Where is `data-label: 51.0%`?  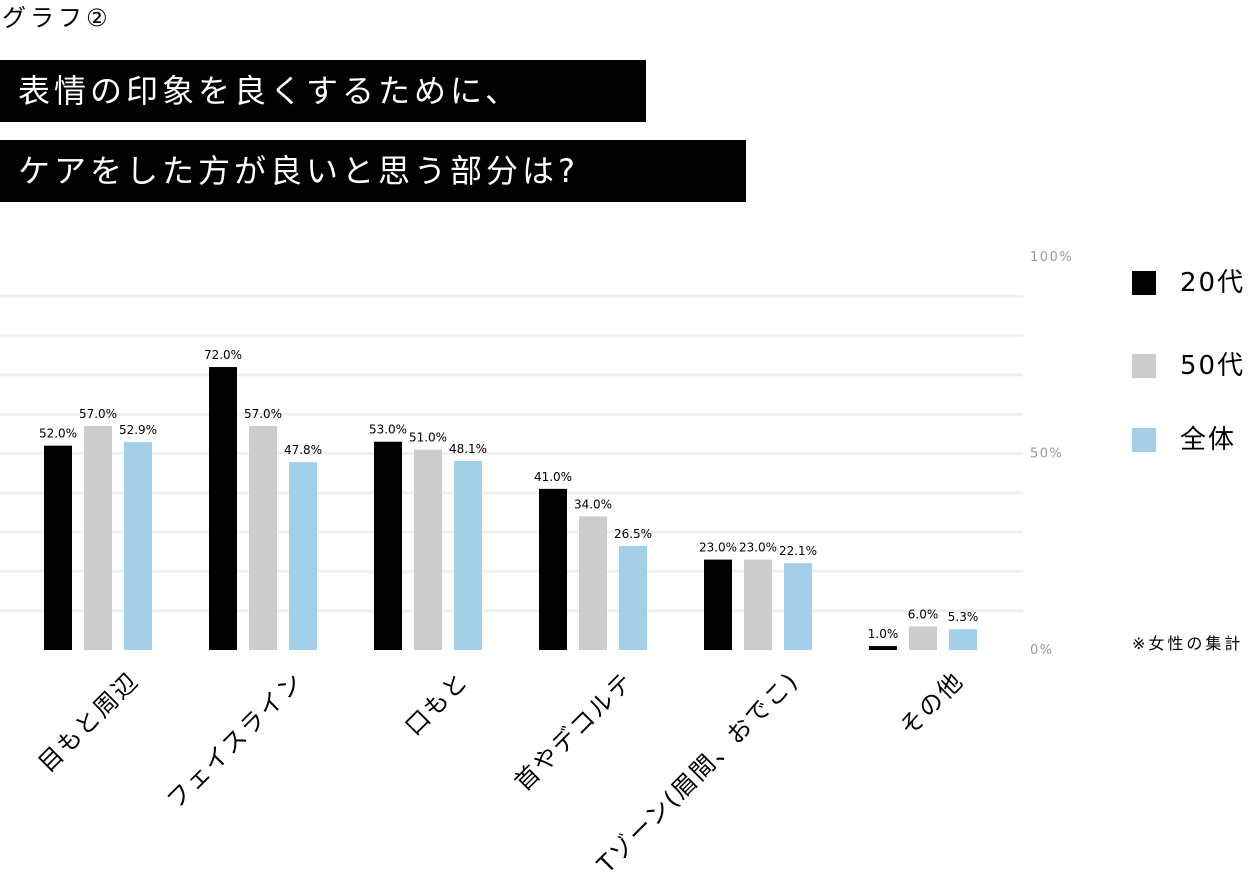 data-label: 51.0% is located at coordinates (428, 438).